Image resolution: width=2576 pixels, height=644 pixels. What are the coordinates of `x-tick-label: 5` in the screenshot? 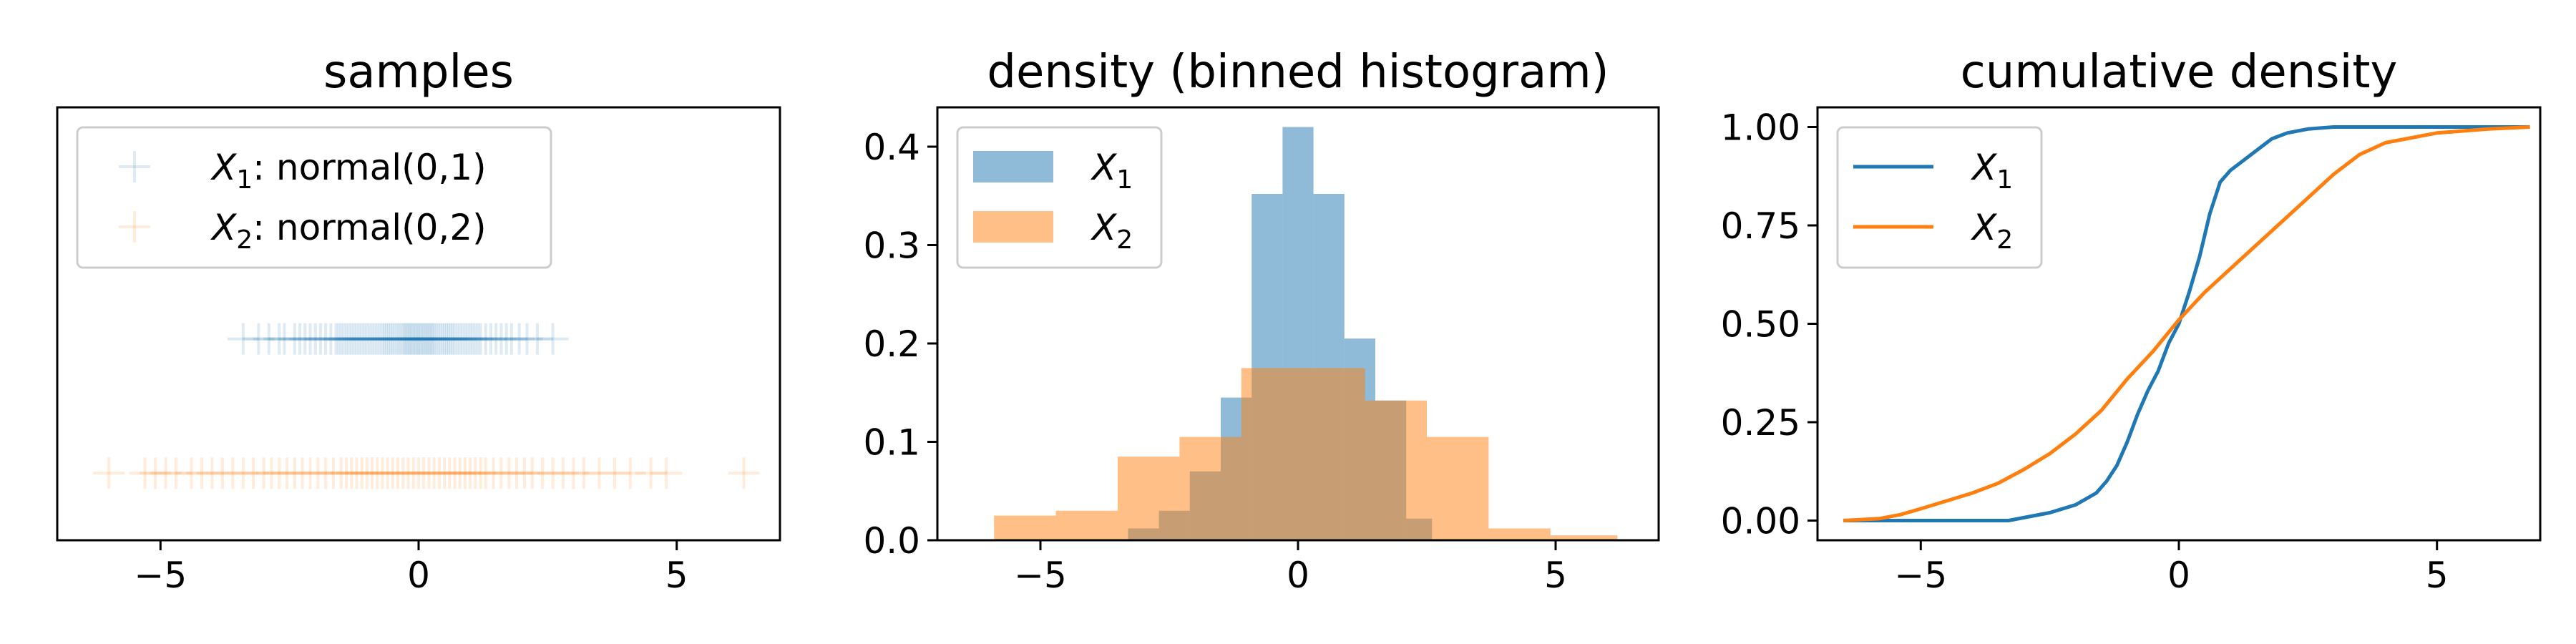 It's located at (676, 575).